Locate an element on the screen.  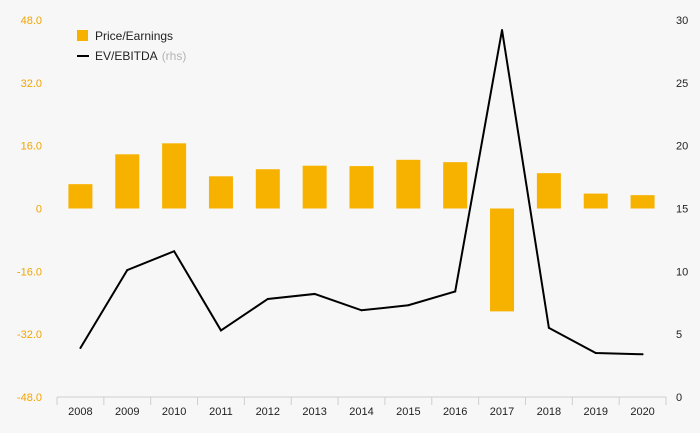
left-tick-label: 48.0 is located at coordinates (31, 21).